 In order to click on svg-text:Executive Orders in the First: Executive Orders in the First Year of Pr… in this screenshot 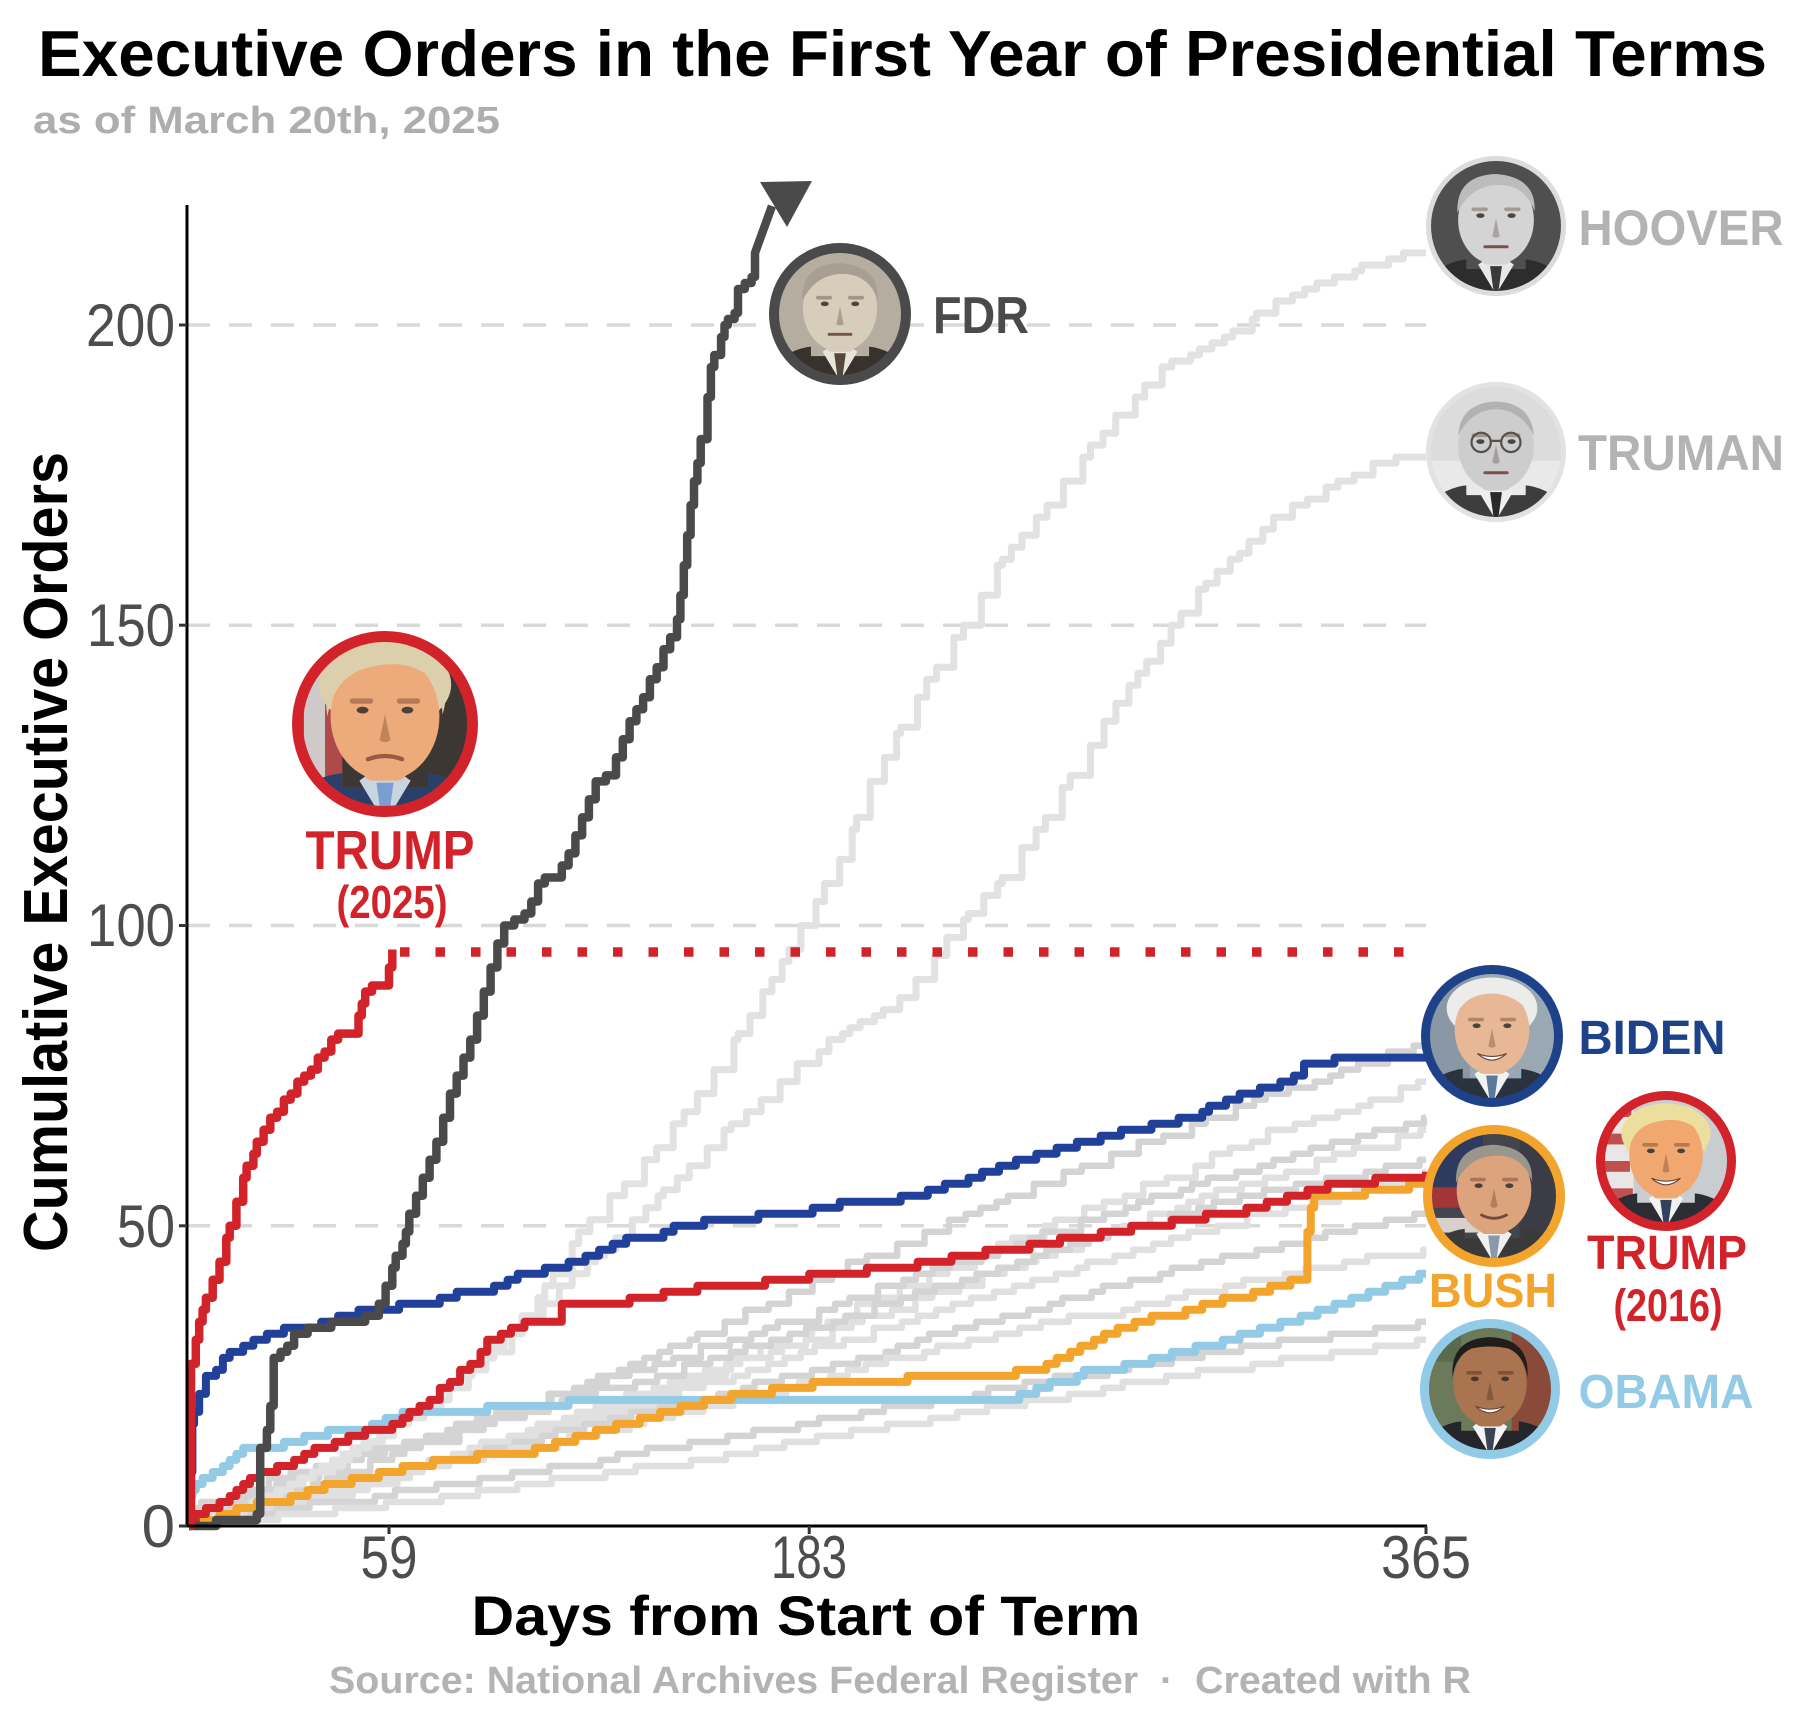, I will do `click(902, 53)`.